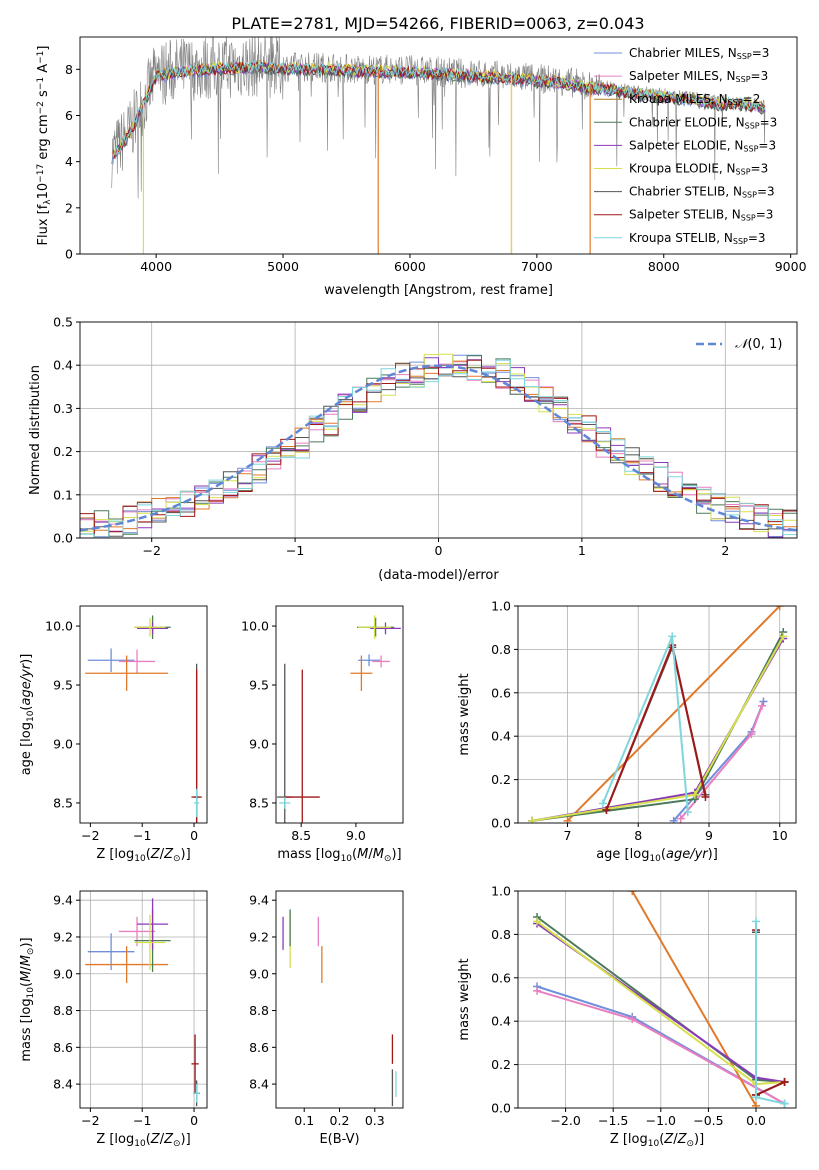 Image resolution: width=819 pixels, height=1170 pixels. I want to click on y-tick-label: 10.0, so click(255, 626).